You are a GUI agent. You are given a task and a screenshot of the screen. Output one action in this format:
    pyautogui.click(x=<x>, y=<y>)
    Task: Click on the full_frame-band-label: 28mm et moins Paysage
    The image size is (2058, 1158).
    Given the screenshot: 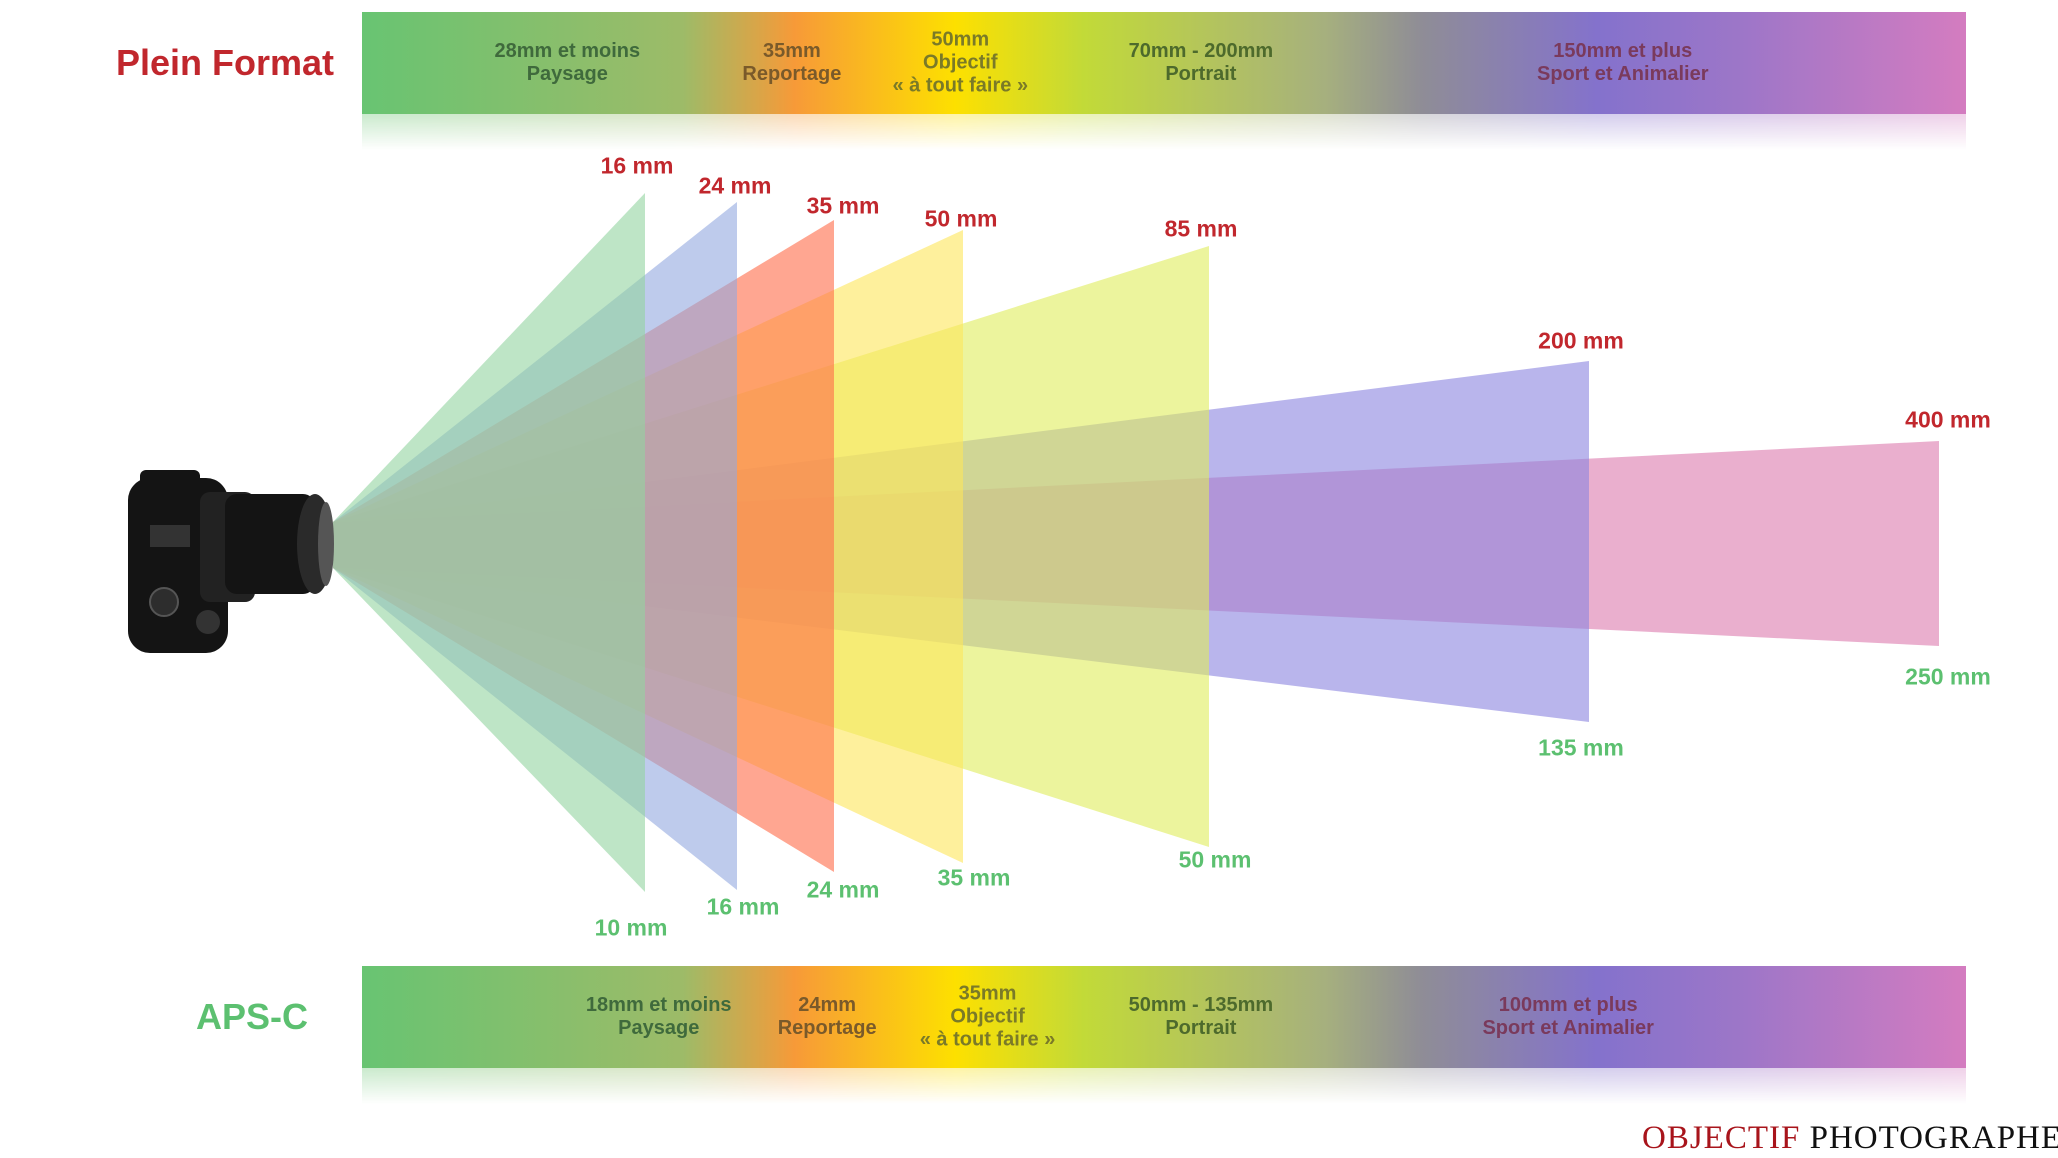 What is the action you would take?
    pyautogui.click(x=567, y=63)
    